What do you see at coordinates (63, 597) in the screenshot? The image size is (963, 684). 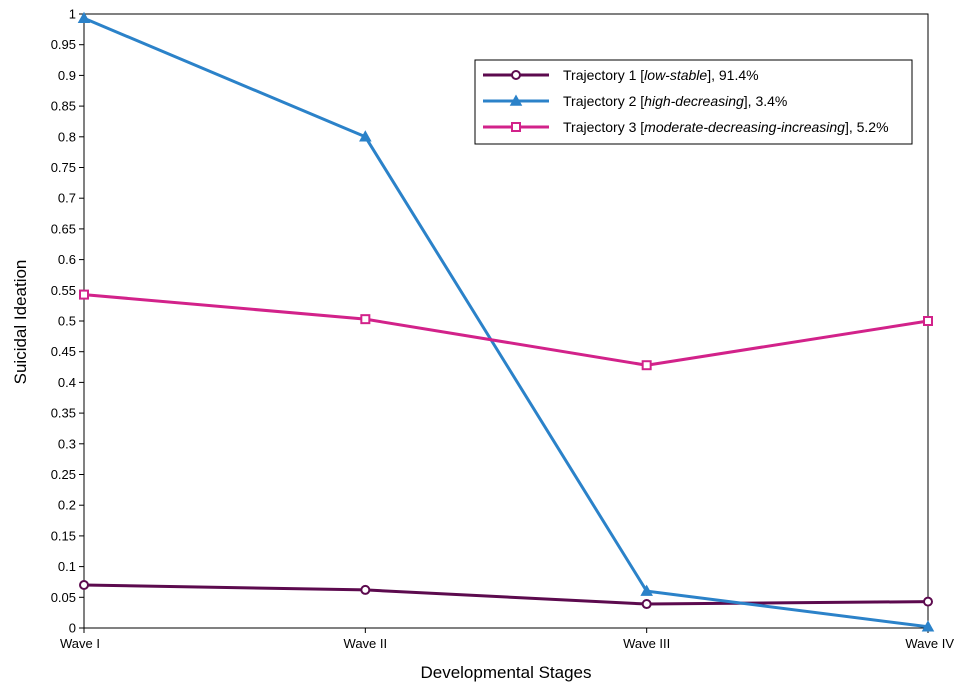 I see `y-tick-label: 0.05` at bounding box center [63, 597].